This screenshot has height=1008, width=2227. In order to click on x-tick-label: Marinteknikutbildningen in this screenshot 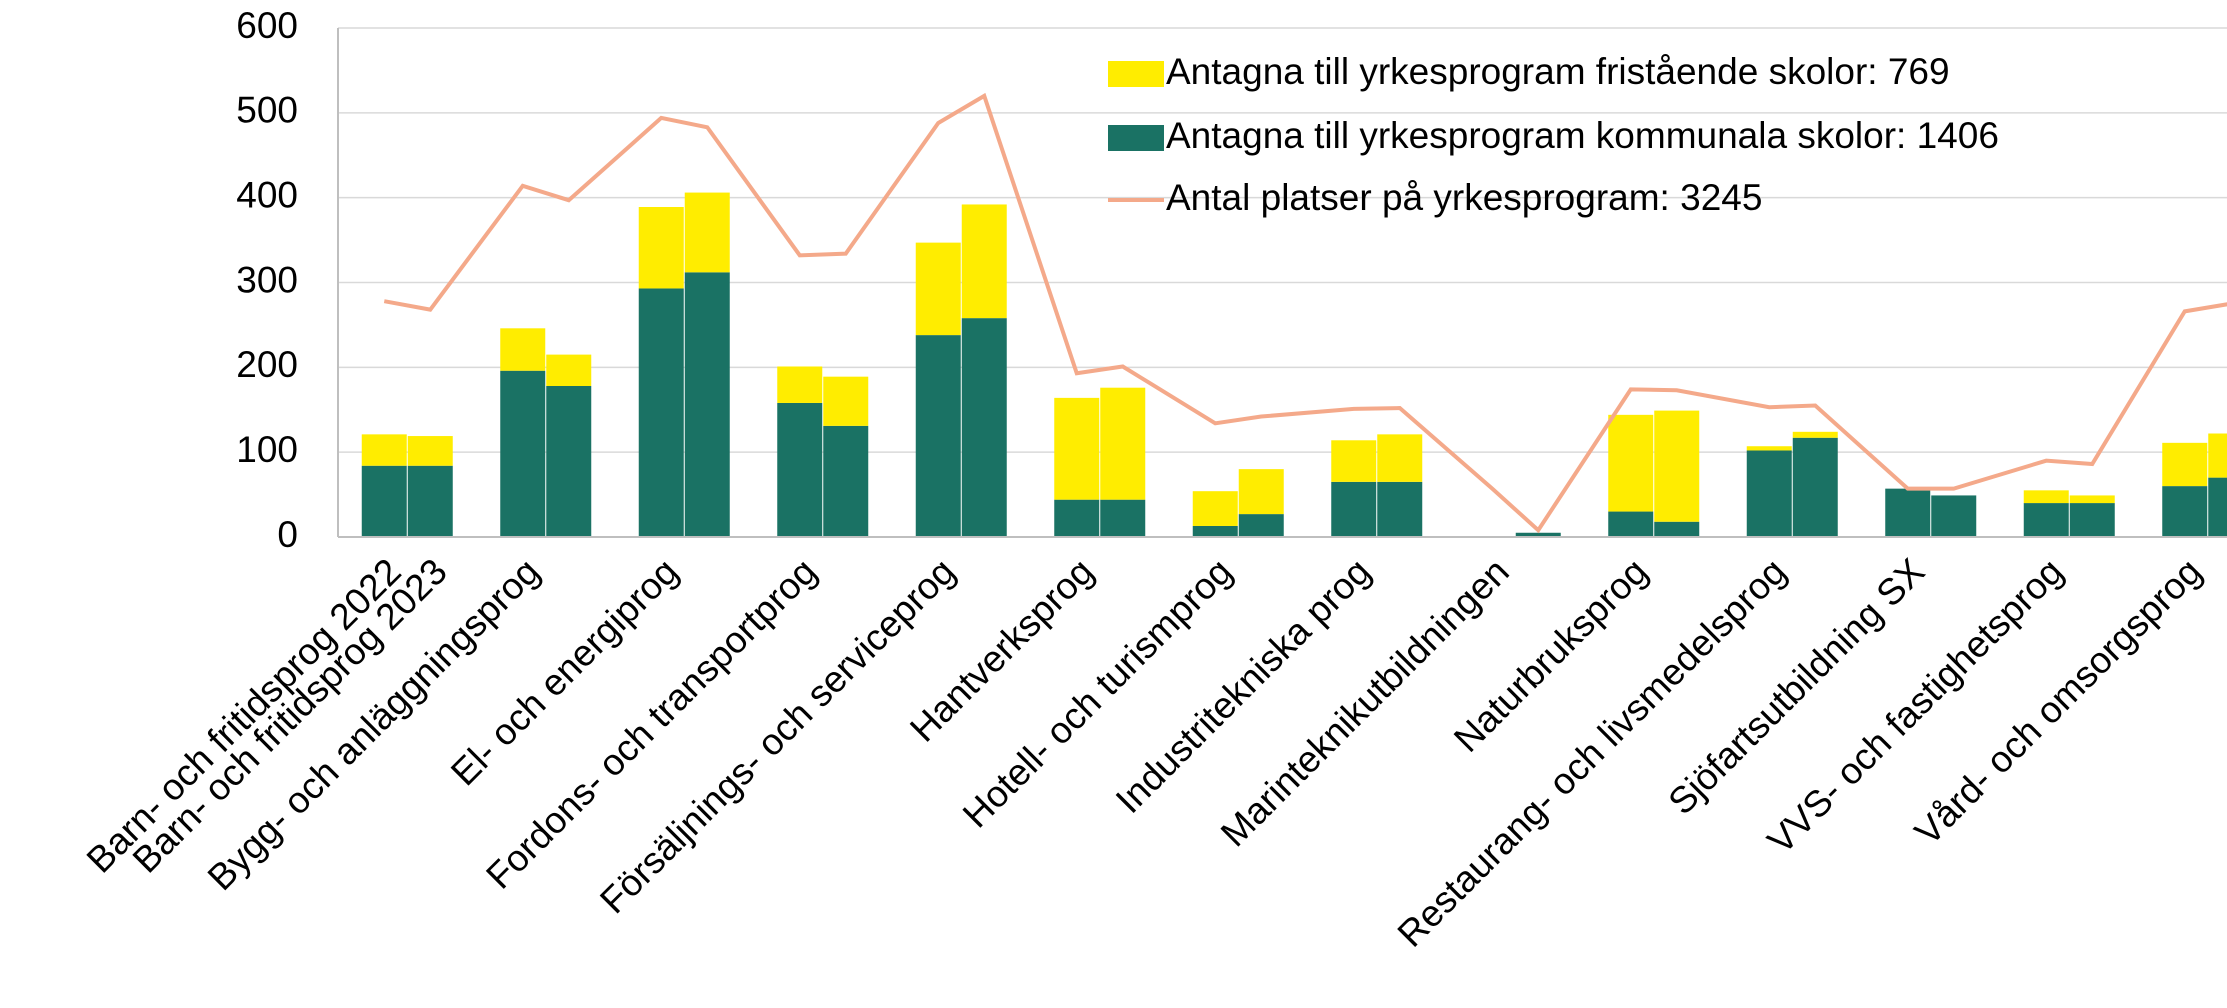, I will do `click(1365, 703)`.